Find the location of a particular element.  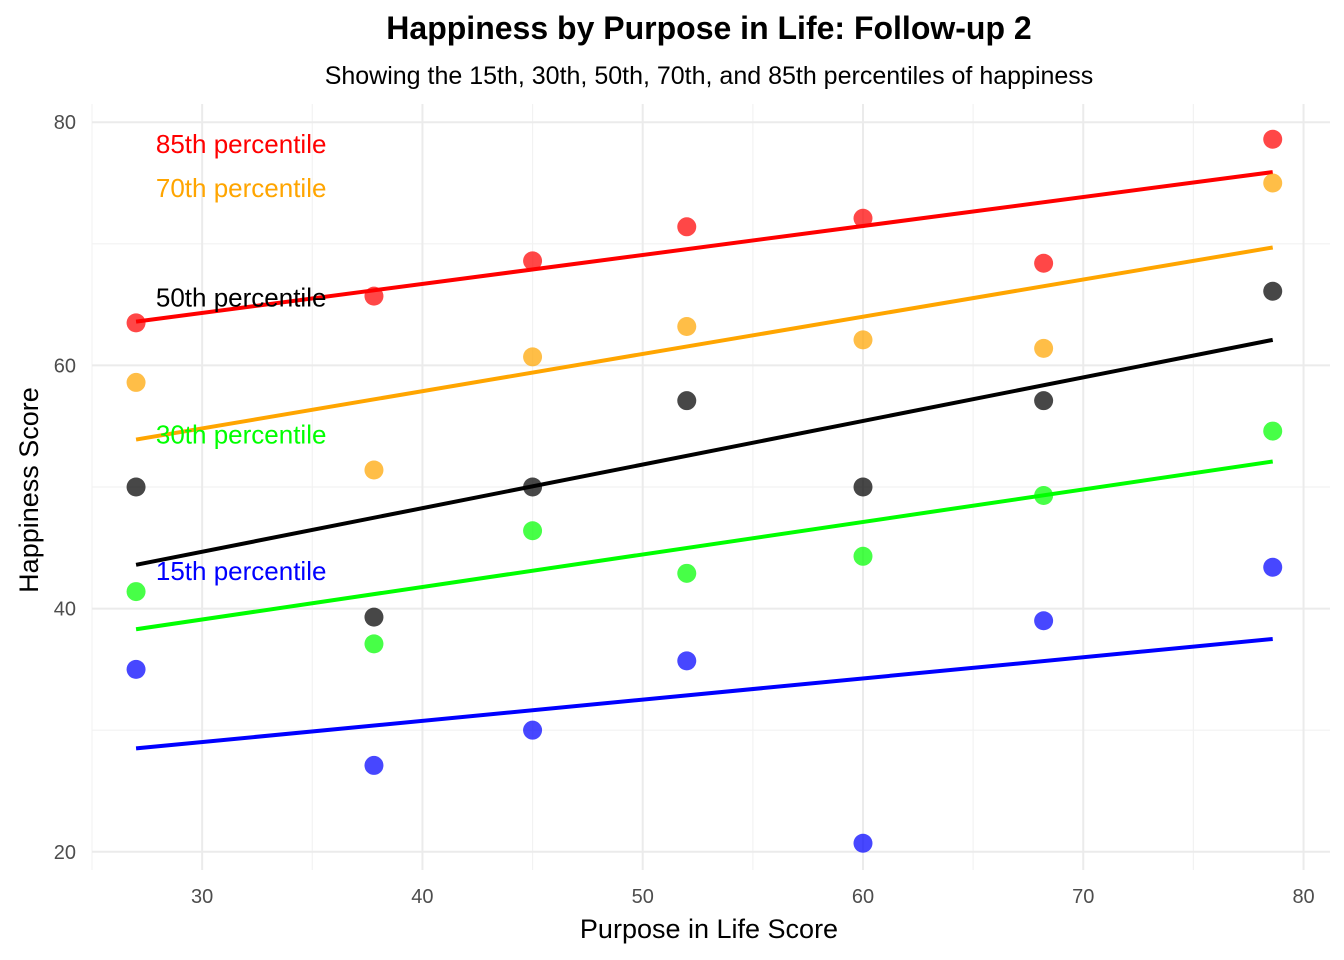

x-tick-label: 40 is located at coordinates (422, 897).